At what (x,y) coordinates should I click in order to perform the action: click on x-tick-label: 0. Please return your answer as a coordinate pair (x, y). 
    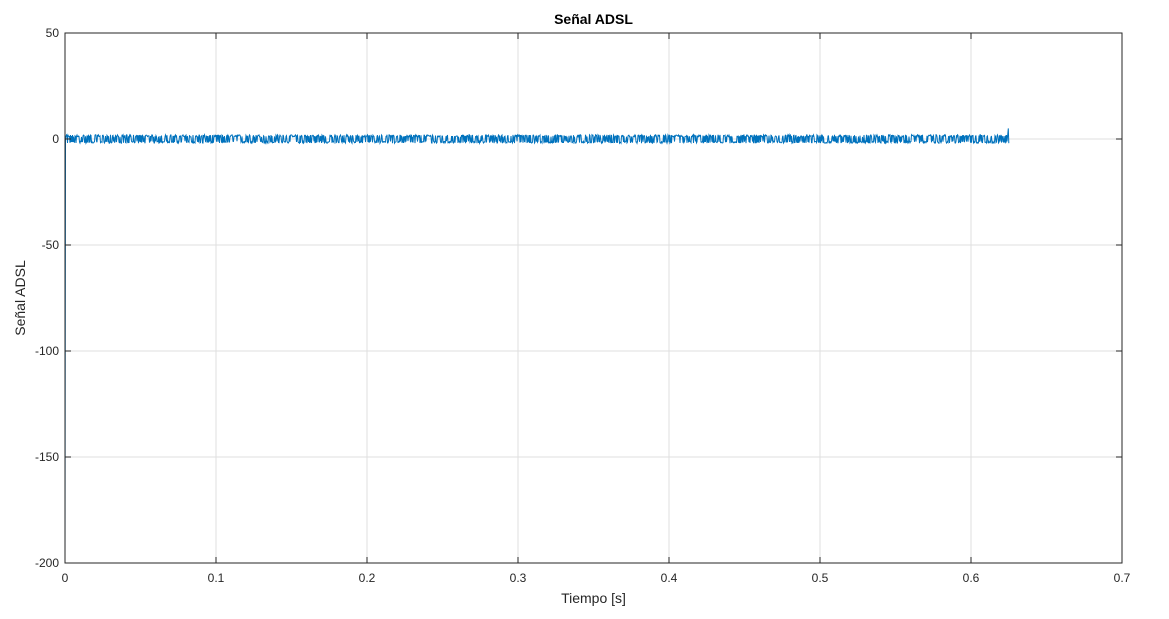
    Looking at the image, I should click on (65, 578).